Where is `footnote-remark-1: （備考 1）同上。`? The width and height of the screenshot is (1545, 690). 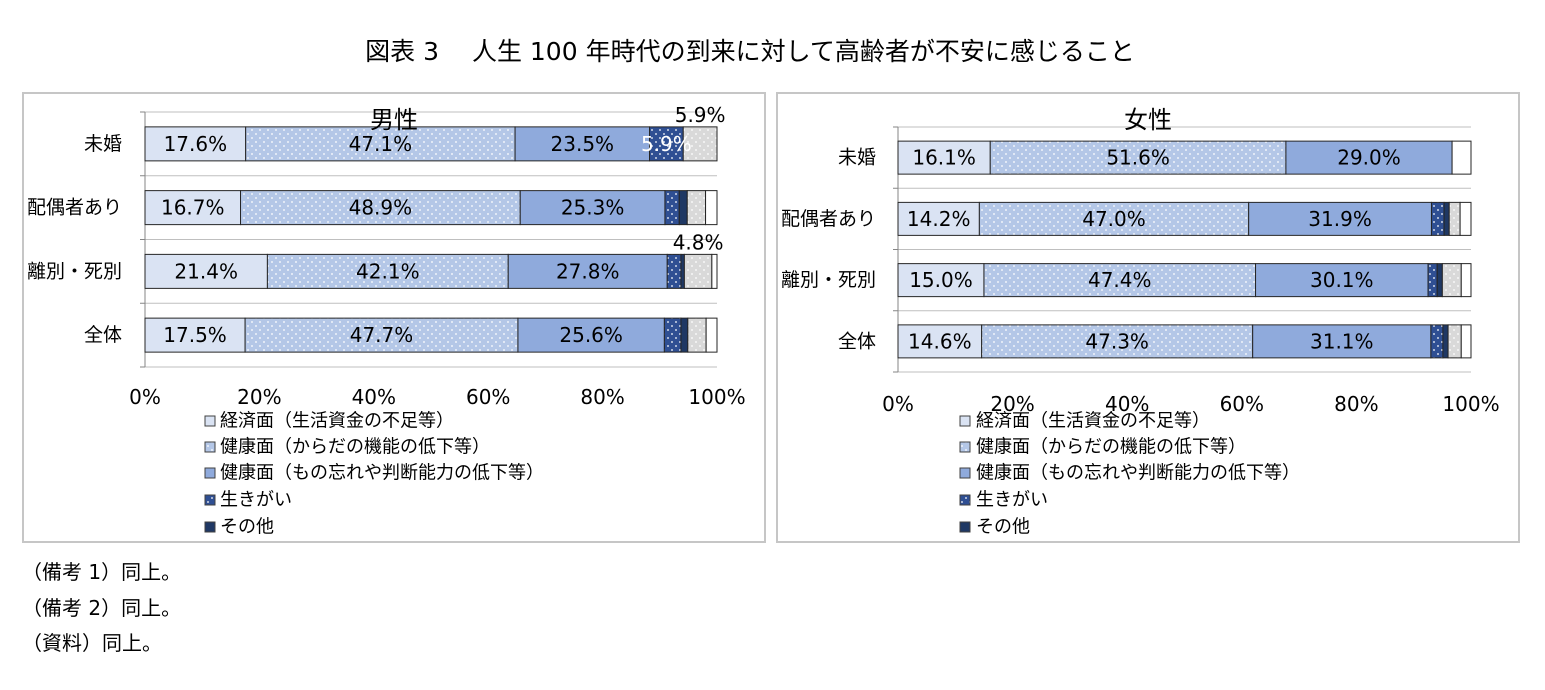 footnote-remark-1: （備考 1）同上。 is located at coordinates (102, 572).